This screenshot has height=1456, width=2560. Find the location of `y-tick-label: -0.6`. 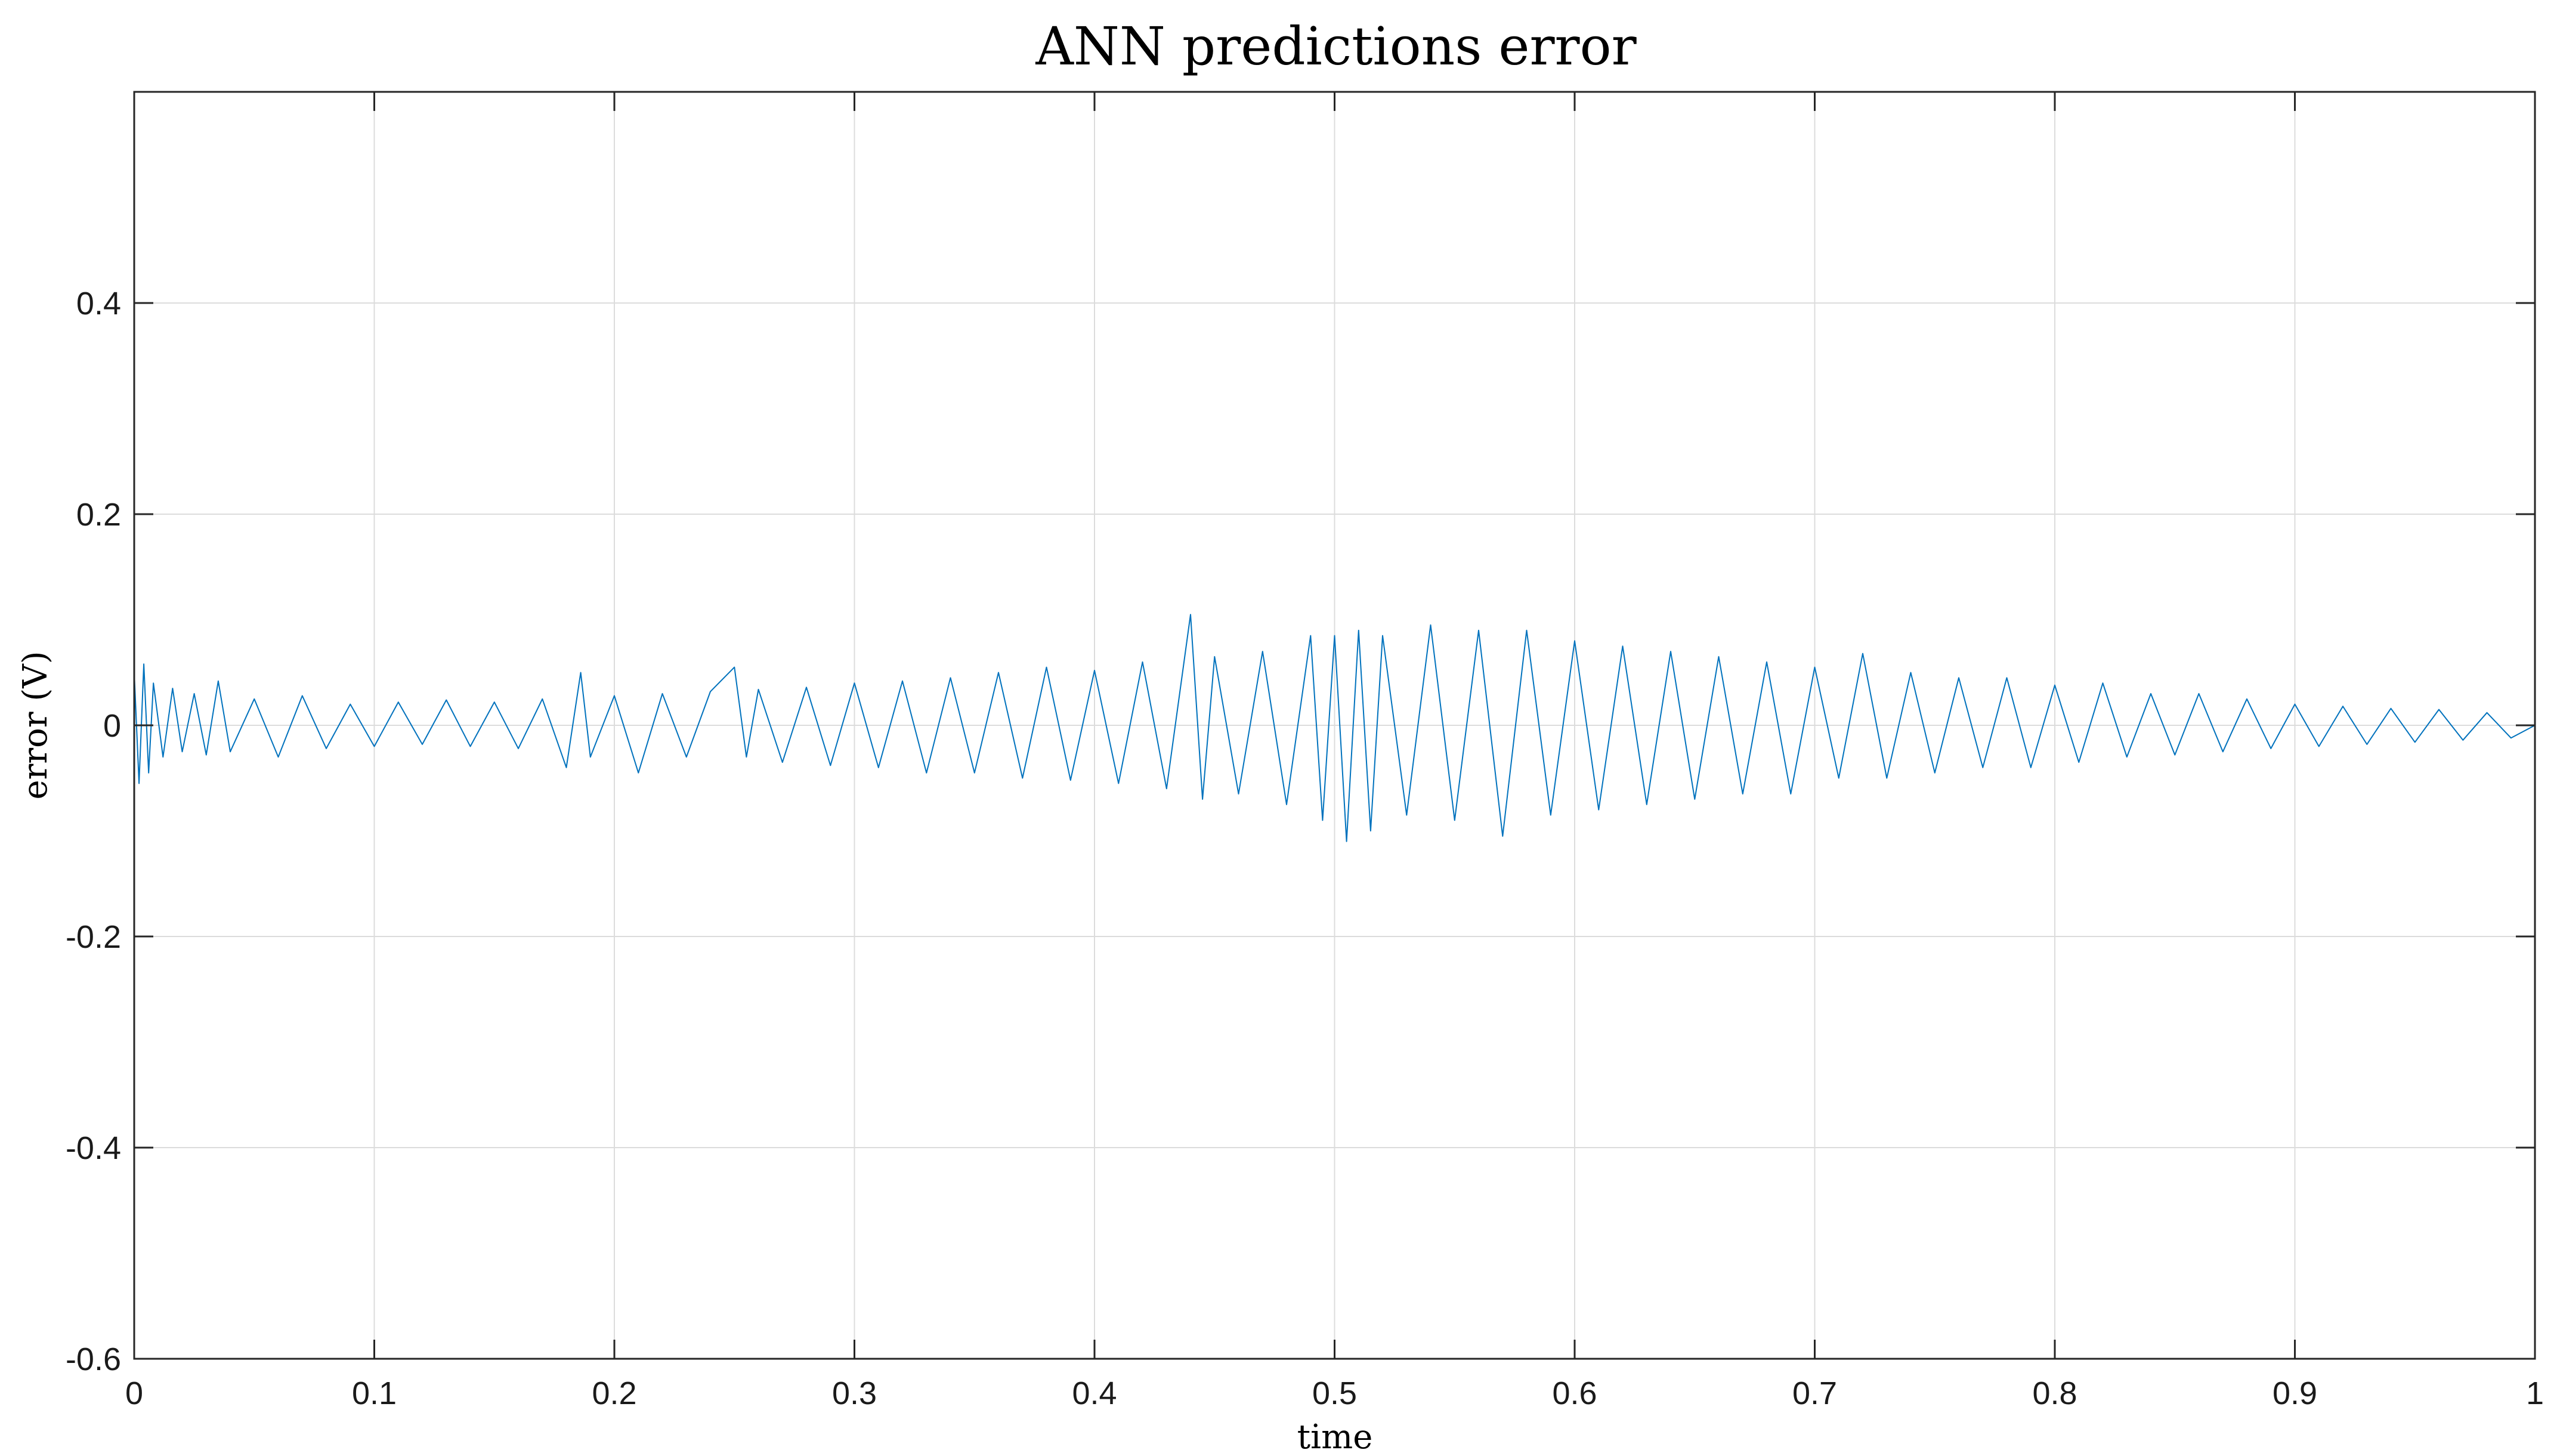

y-tick-label: -0.6 is located at coordinates (93, 1359).